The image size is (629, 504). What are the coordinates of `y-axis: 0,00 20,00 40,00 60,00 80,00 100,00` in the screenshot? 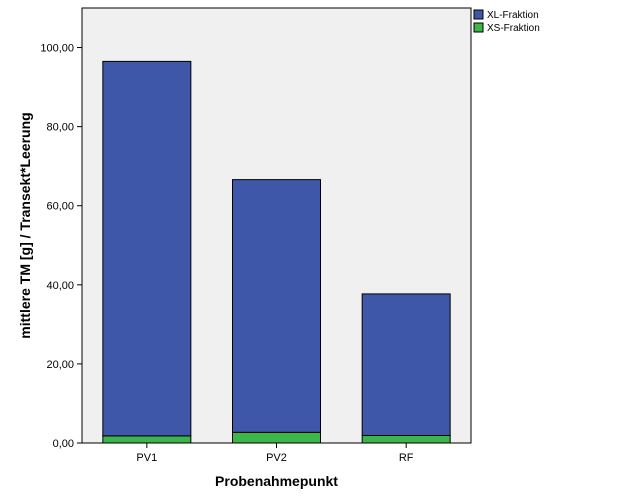 It's located at (61, 246).